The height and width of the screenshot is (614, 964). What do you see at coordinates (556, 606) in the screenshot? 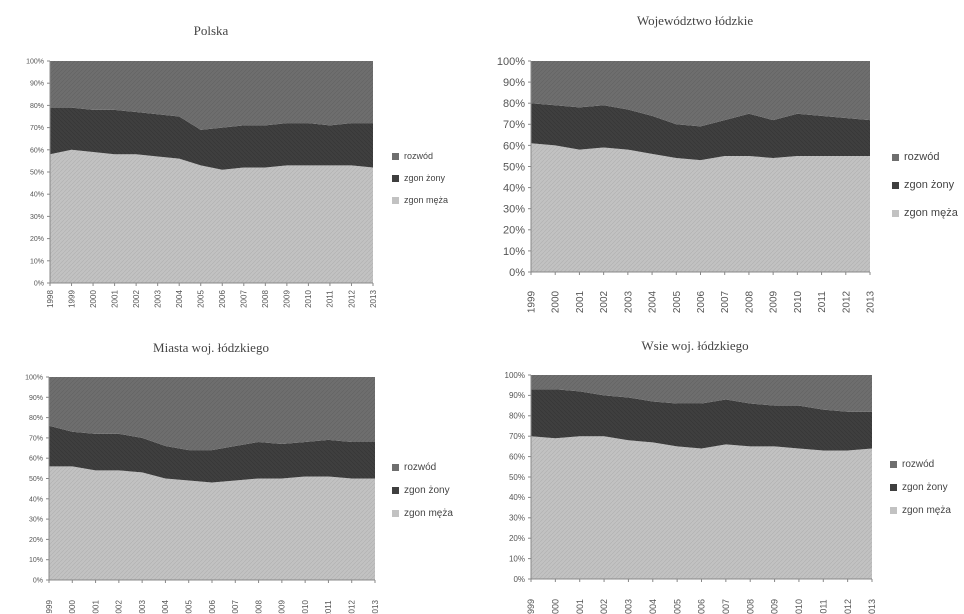
I see `x-tick-label: 2000` at bounding box center [556, 606].